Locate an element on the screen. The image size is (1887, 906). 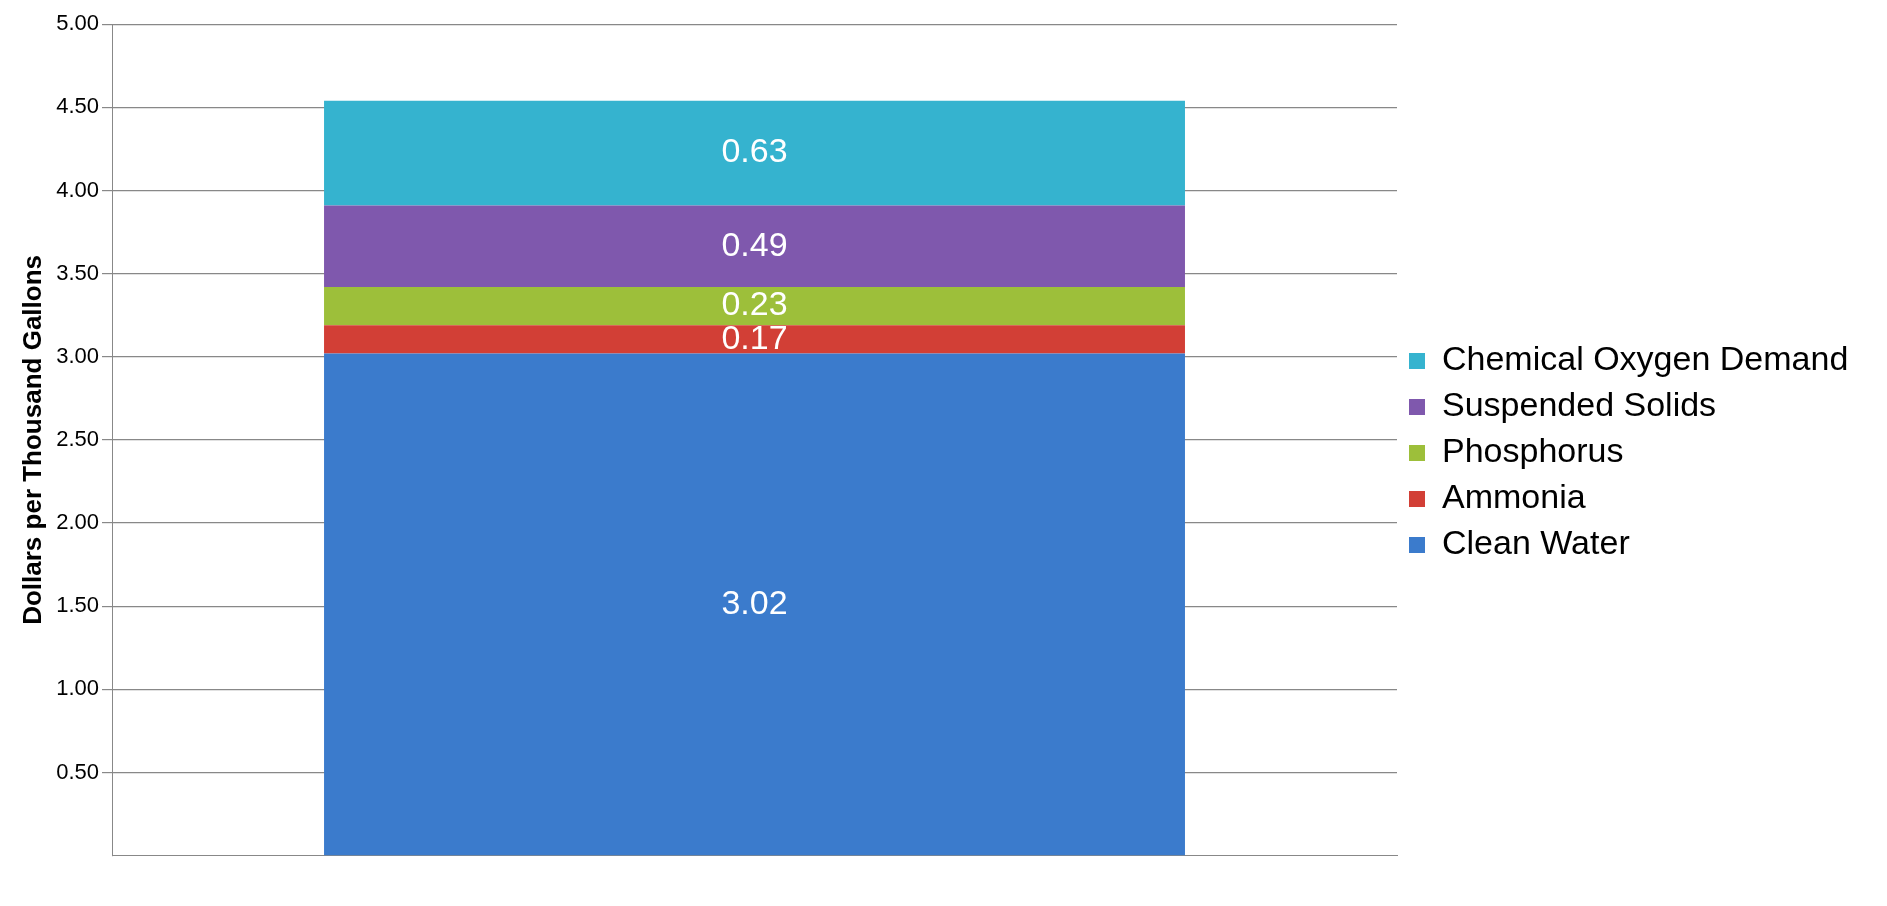
y-tick-label: 5.00 is located at coordinates (78, 23).